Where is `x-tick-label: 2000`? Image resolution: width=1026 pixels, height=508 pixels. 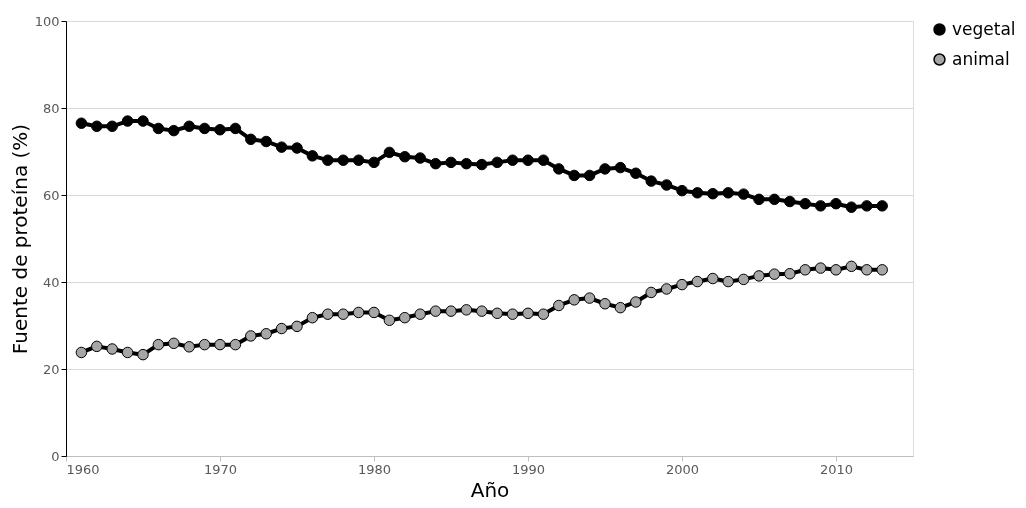 x-tick-label: 2000 is located at coordinates (682, 469).